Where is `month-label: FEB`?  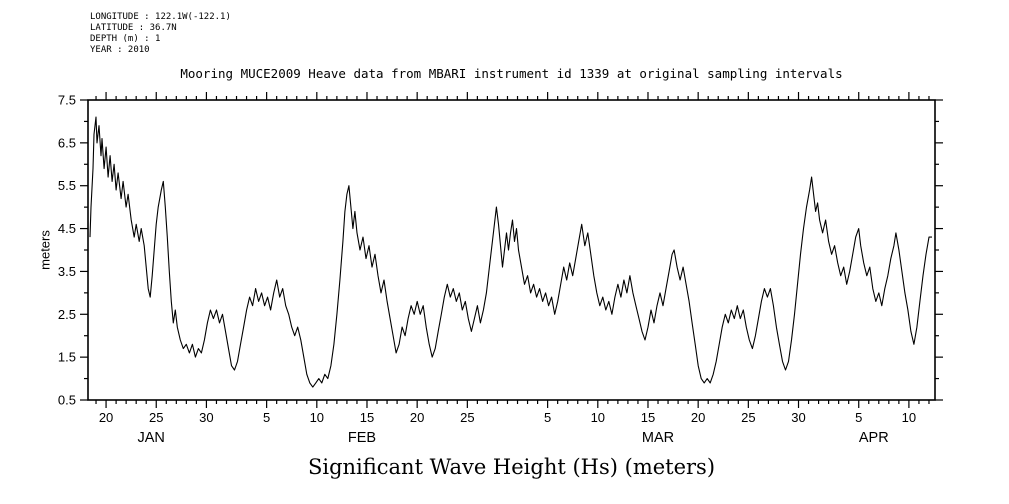 month-label: FEB is located at coordinates (362, 438).